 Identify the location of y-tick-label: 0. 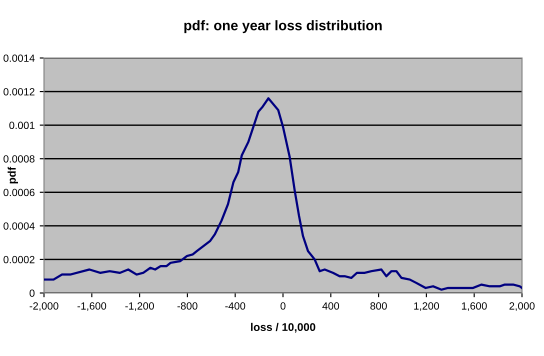
(32, 293).